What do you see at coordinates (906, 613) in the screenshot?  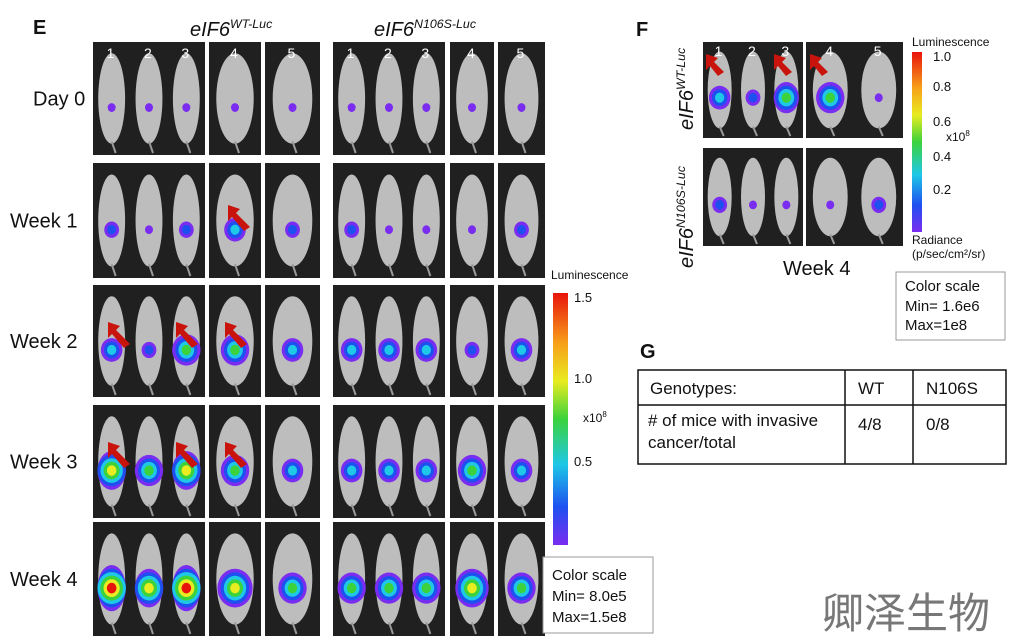 I see `watermark: 卿泽生物` at bounding box center [906, 613].